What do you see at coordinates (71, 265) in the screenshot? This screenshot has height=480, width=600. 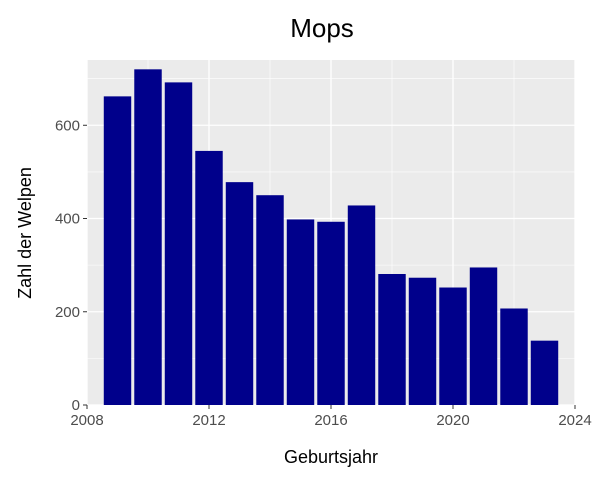 I see `y-axis: 0 200 400 600` at bounding box center [71, 265].